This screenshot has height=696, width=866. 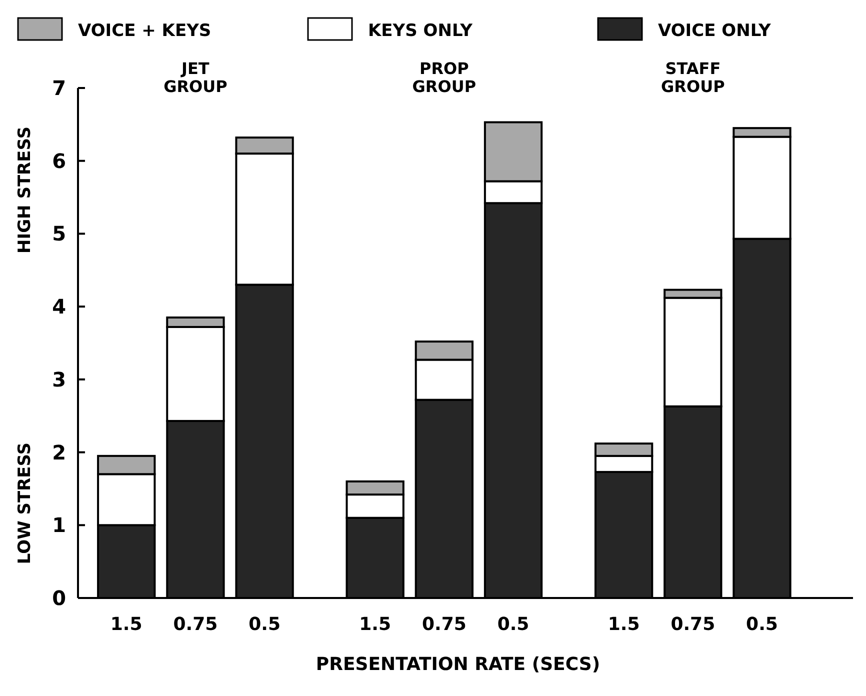 What do you see at coordinates (421, 31) in the screenshot?
I see `legend-label: KEYS ONLY` at bounding box center [421, 31].